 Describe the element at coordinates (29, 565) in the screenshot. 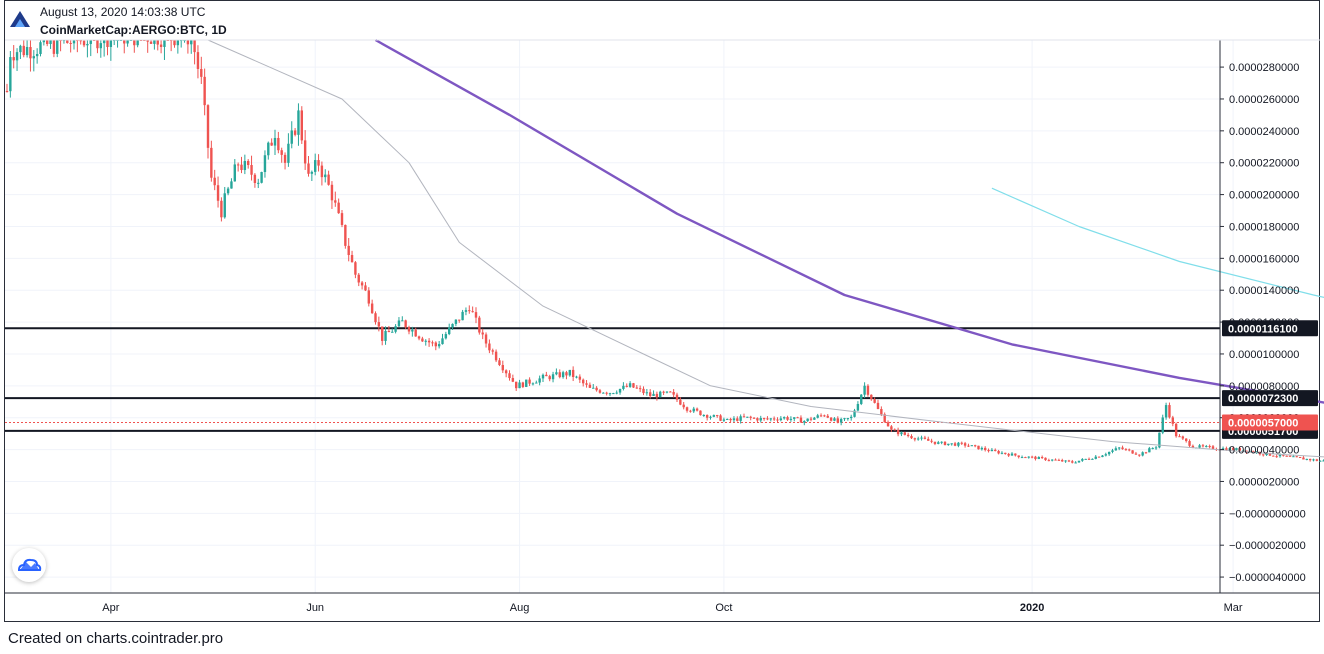

I see `tradingview-cloud-icon` at that location.